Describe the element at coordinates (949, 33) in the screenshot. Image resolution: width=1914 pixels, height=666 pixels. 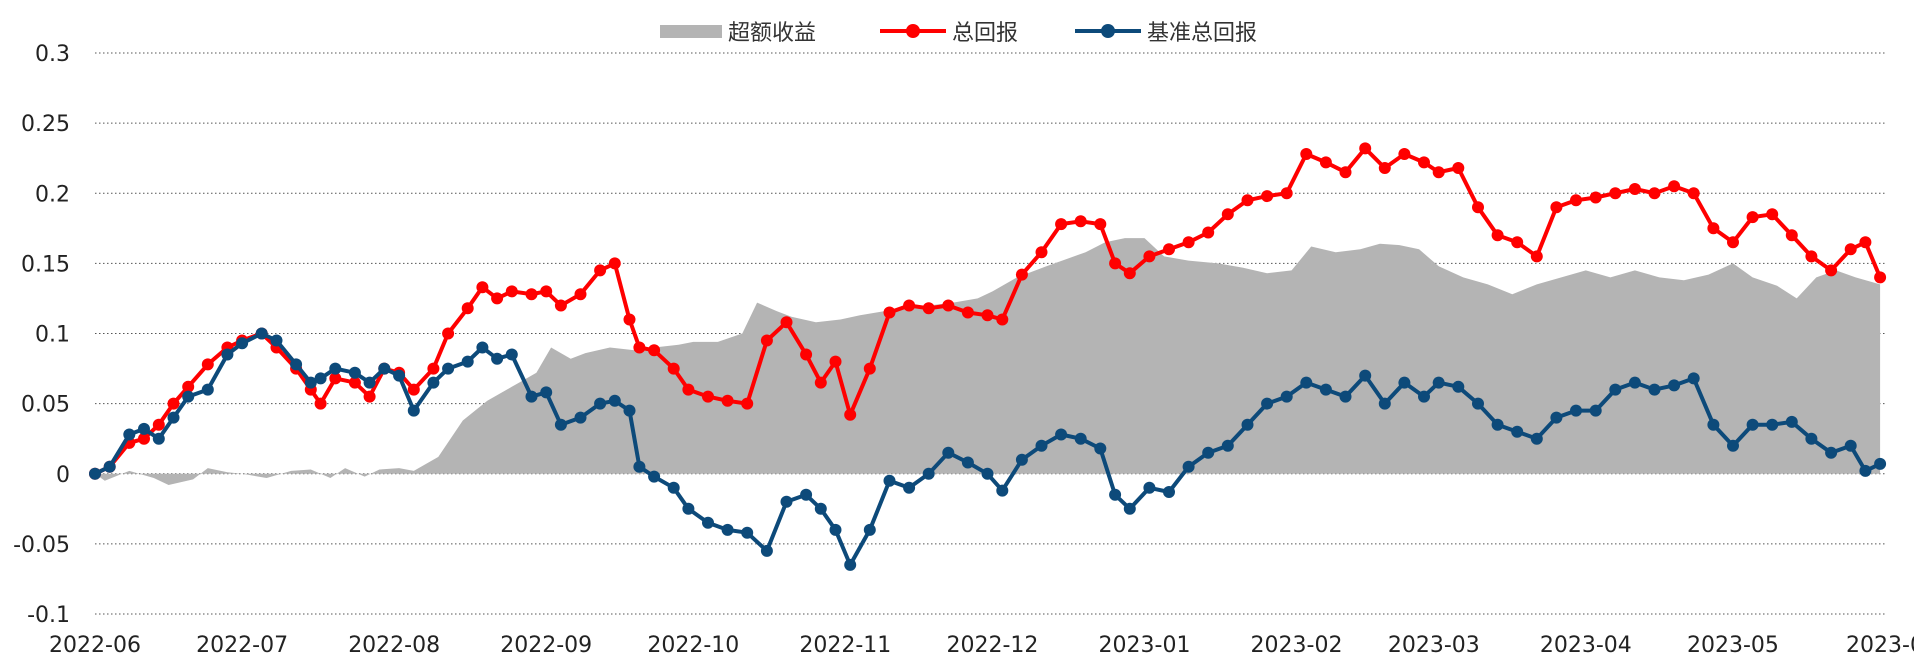
I see `legend-item-total-return: 总回报` at that location.